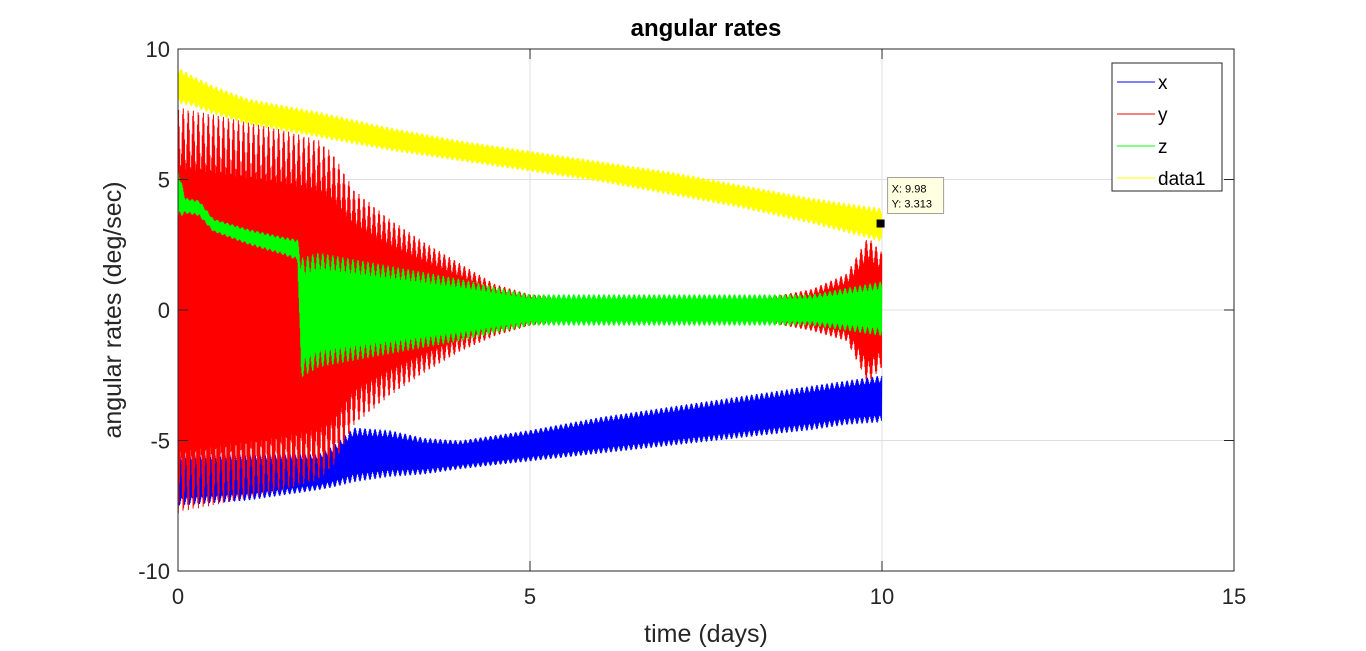 The height and width of the screenshot is (651, 1366). What do you see at coordinates (706, 28) in the screenshot?
I see `chart-title: angular rates` at bounding box center [706, 28].